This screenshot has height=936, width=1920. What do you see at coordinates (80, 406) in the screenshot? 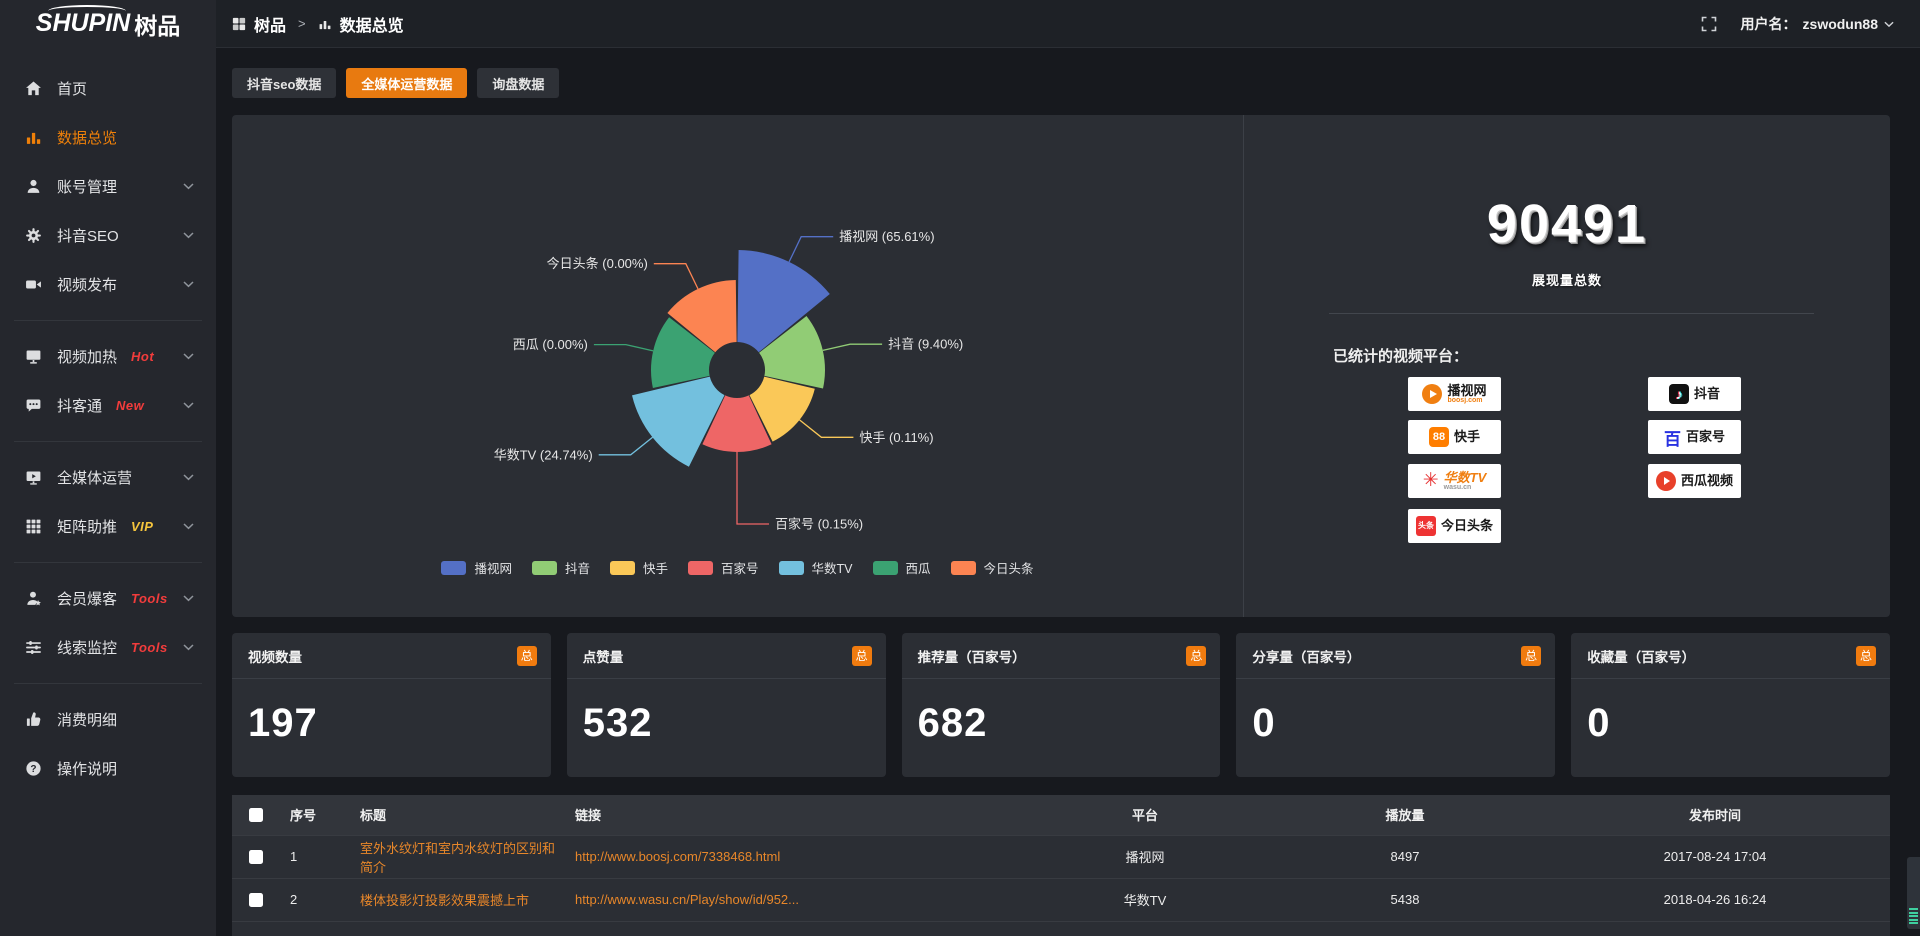
I see `sidebar-item-label: 抖客通` at bounding box center [80, 406].